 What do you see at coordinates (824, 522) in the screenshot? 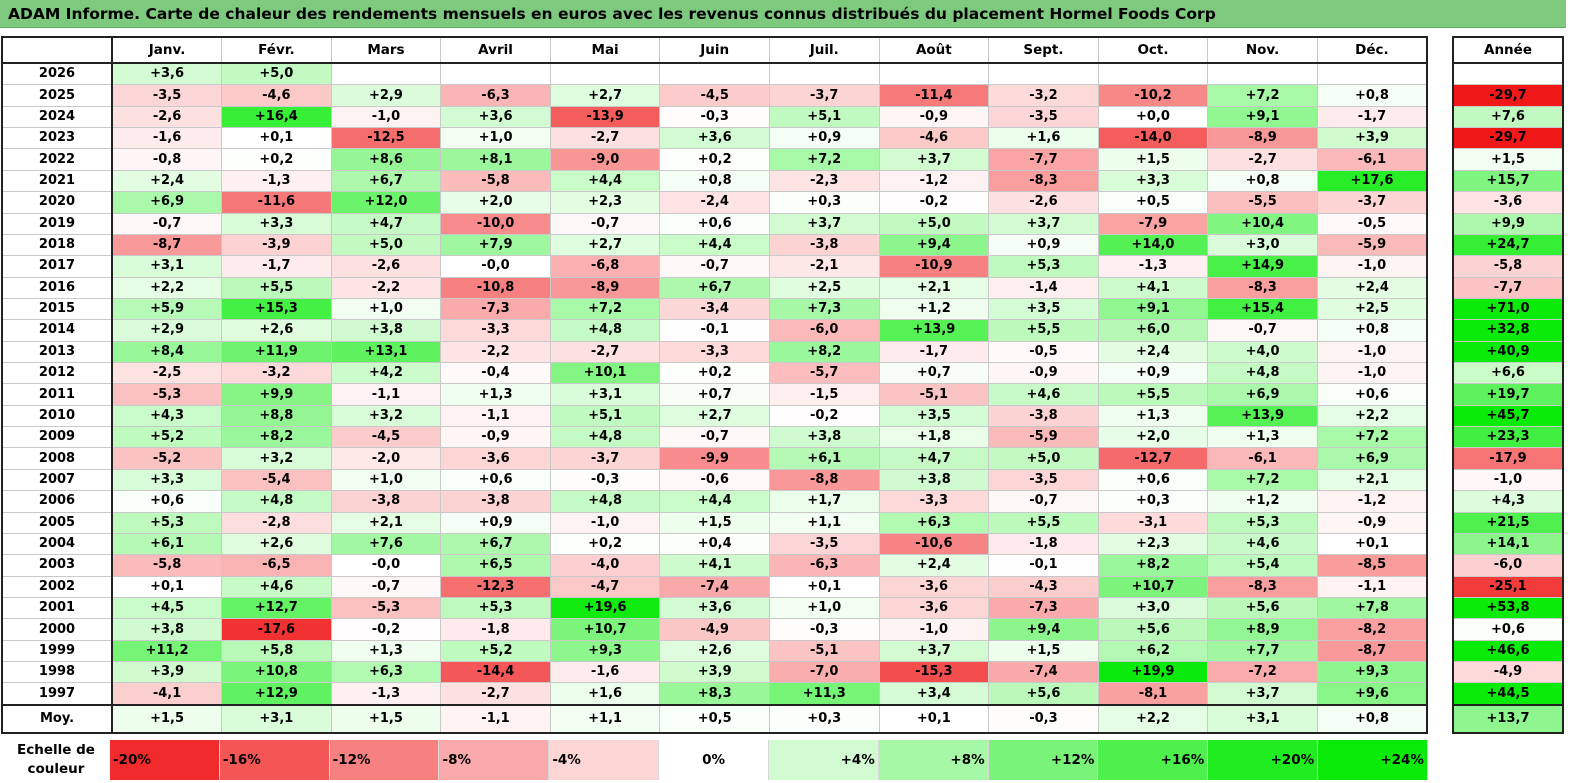
I see `heatmap-cell: +1,1` at bounding box center [824, 522].